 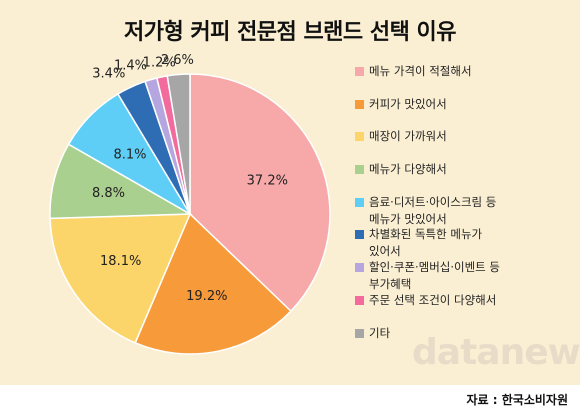 What do you see at coordinates (206, 296) in the screenshot?
I see `slice-label: 19.2%` at bounding box center [206, 296].